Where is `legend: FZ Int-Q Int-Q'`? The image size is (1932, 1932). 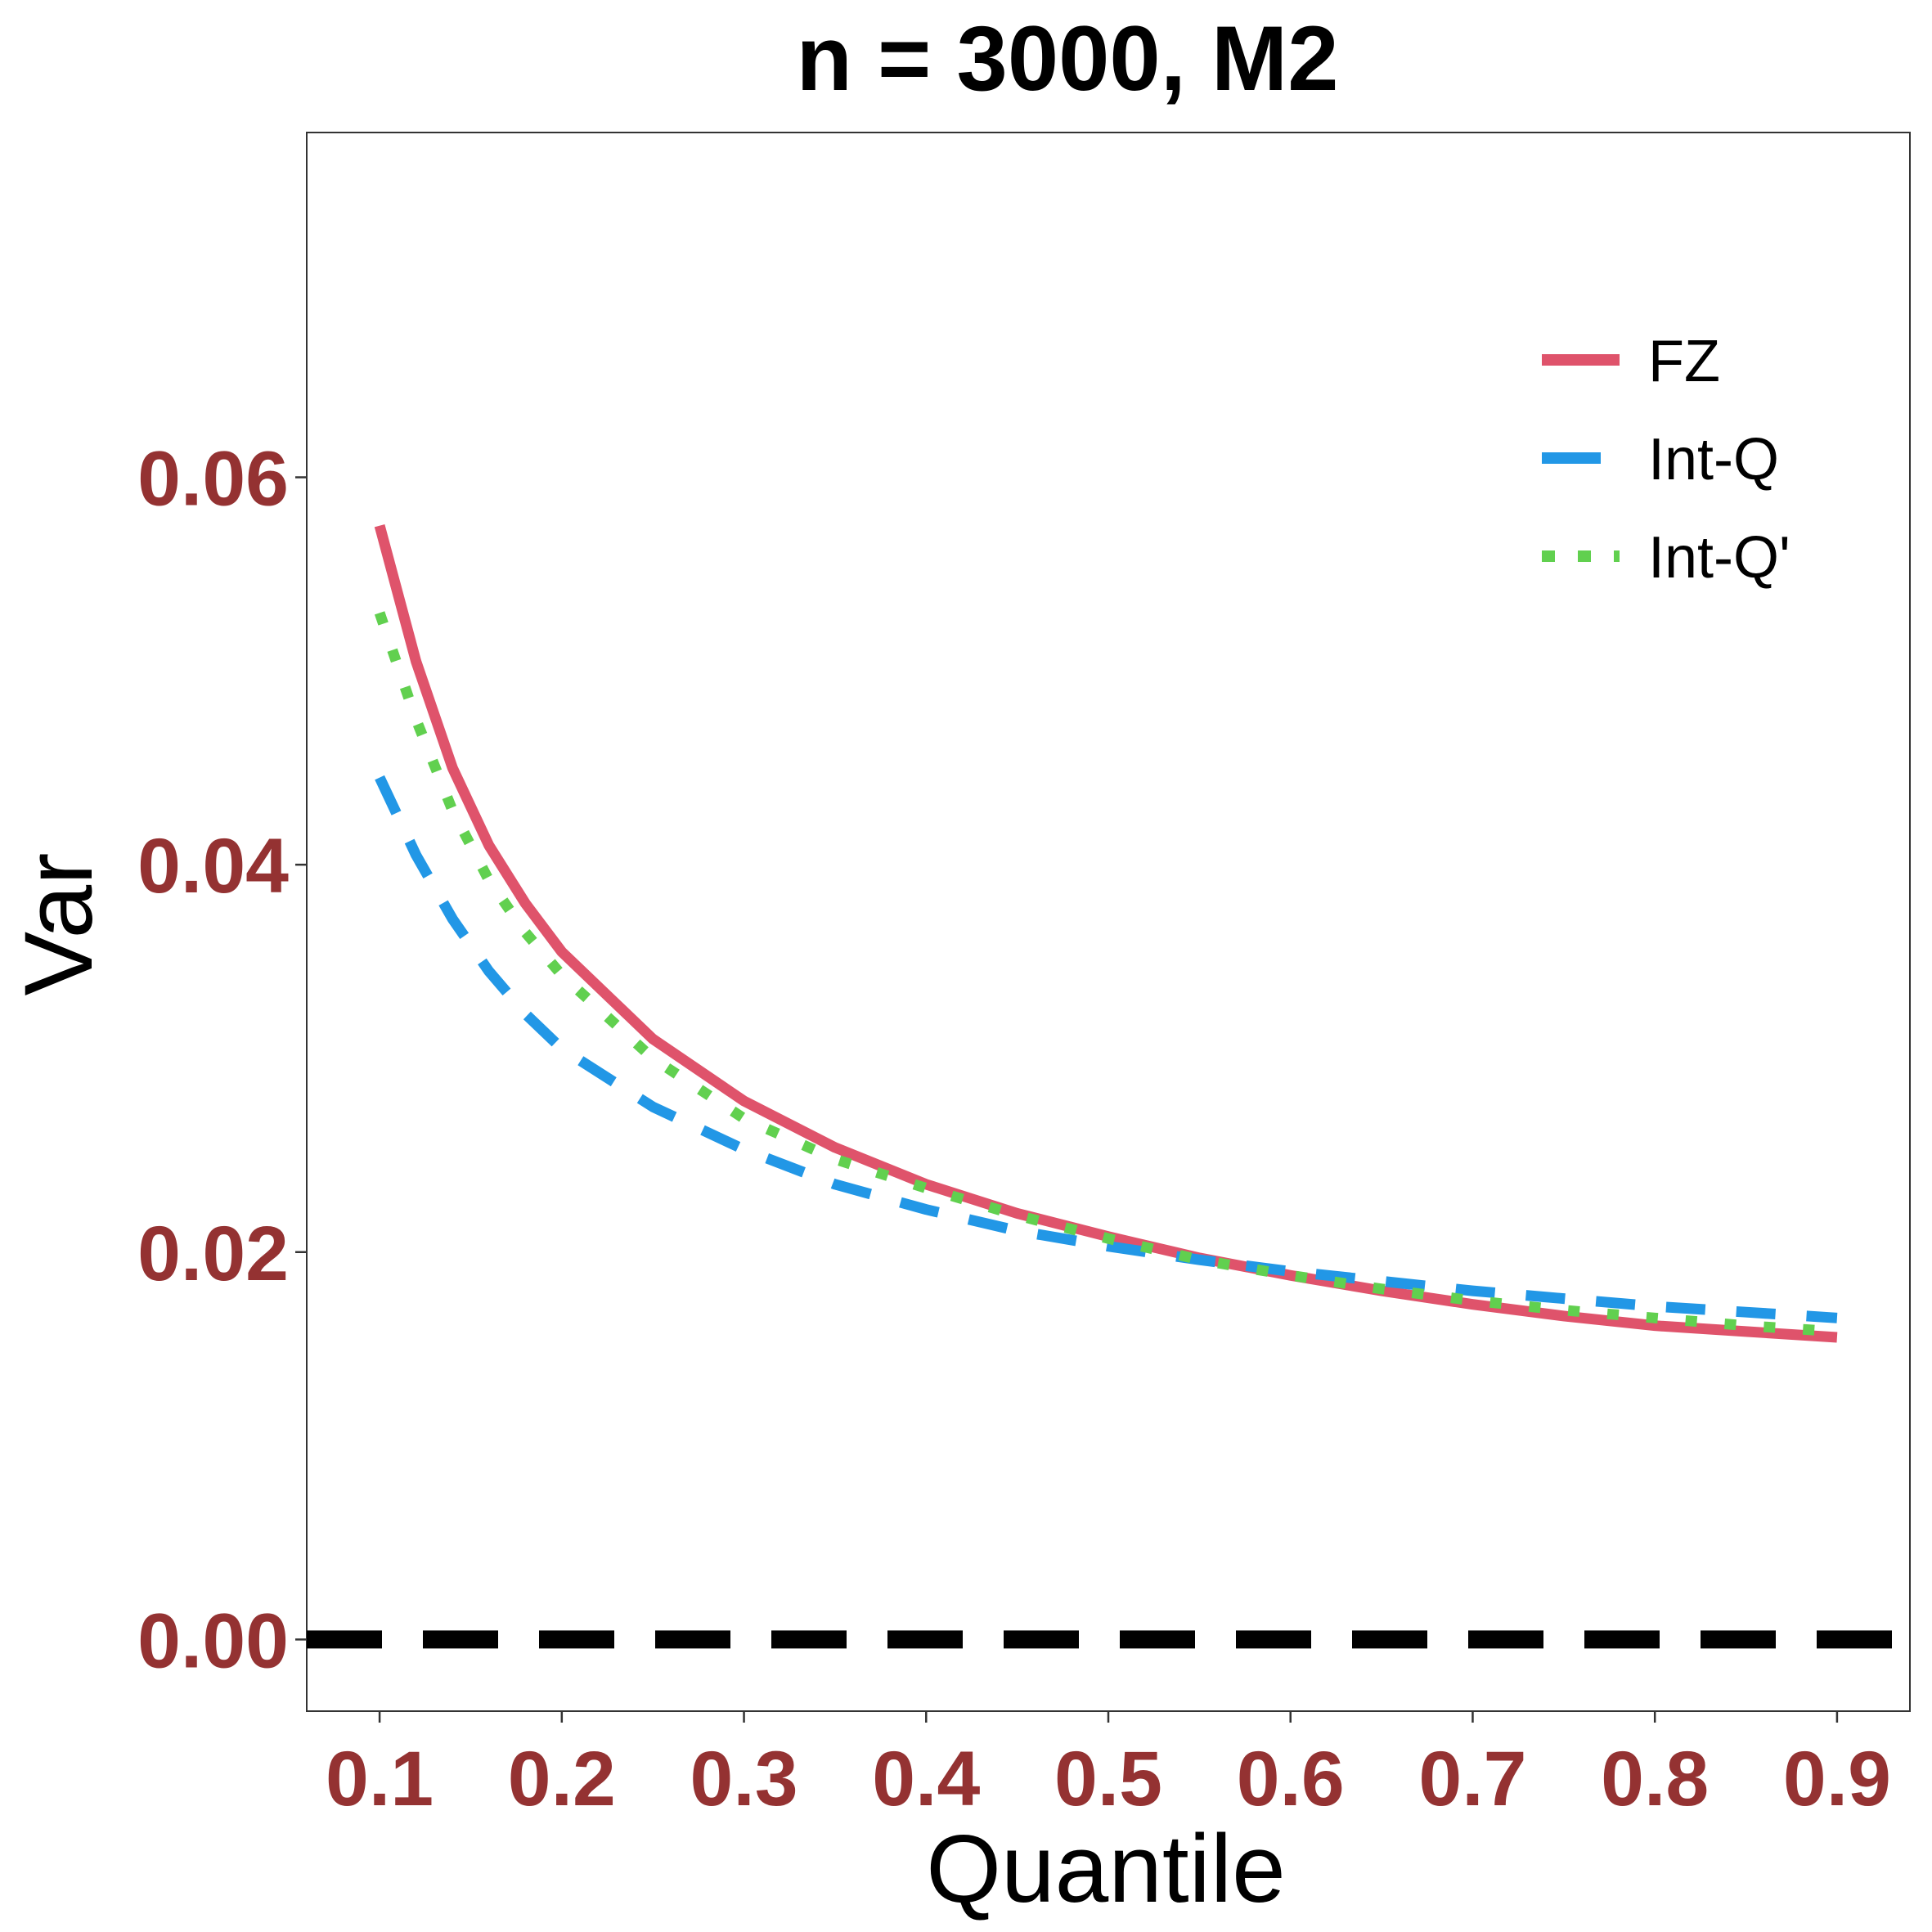
legend: FZ Int-Q Int-Q' is located at coordinates (1666, 460).